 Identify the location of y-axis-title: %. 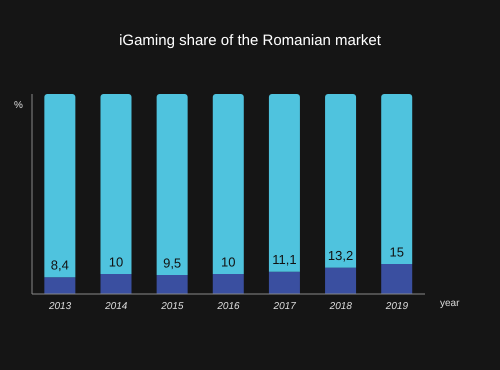
(18, 105).